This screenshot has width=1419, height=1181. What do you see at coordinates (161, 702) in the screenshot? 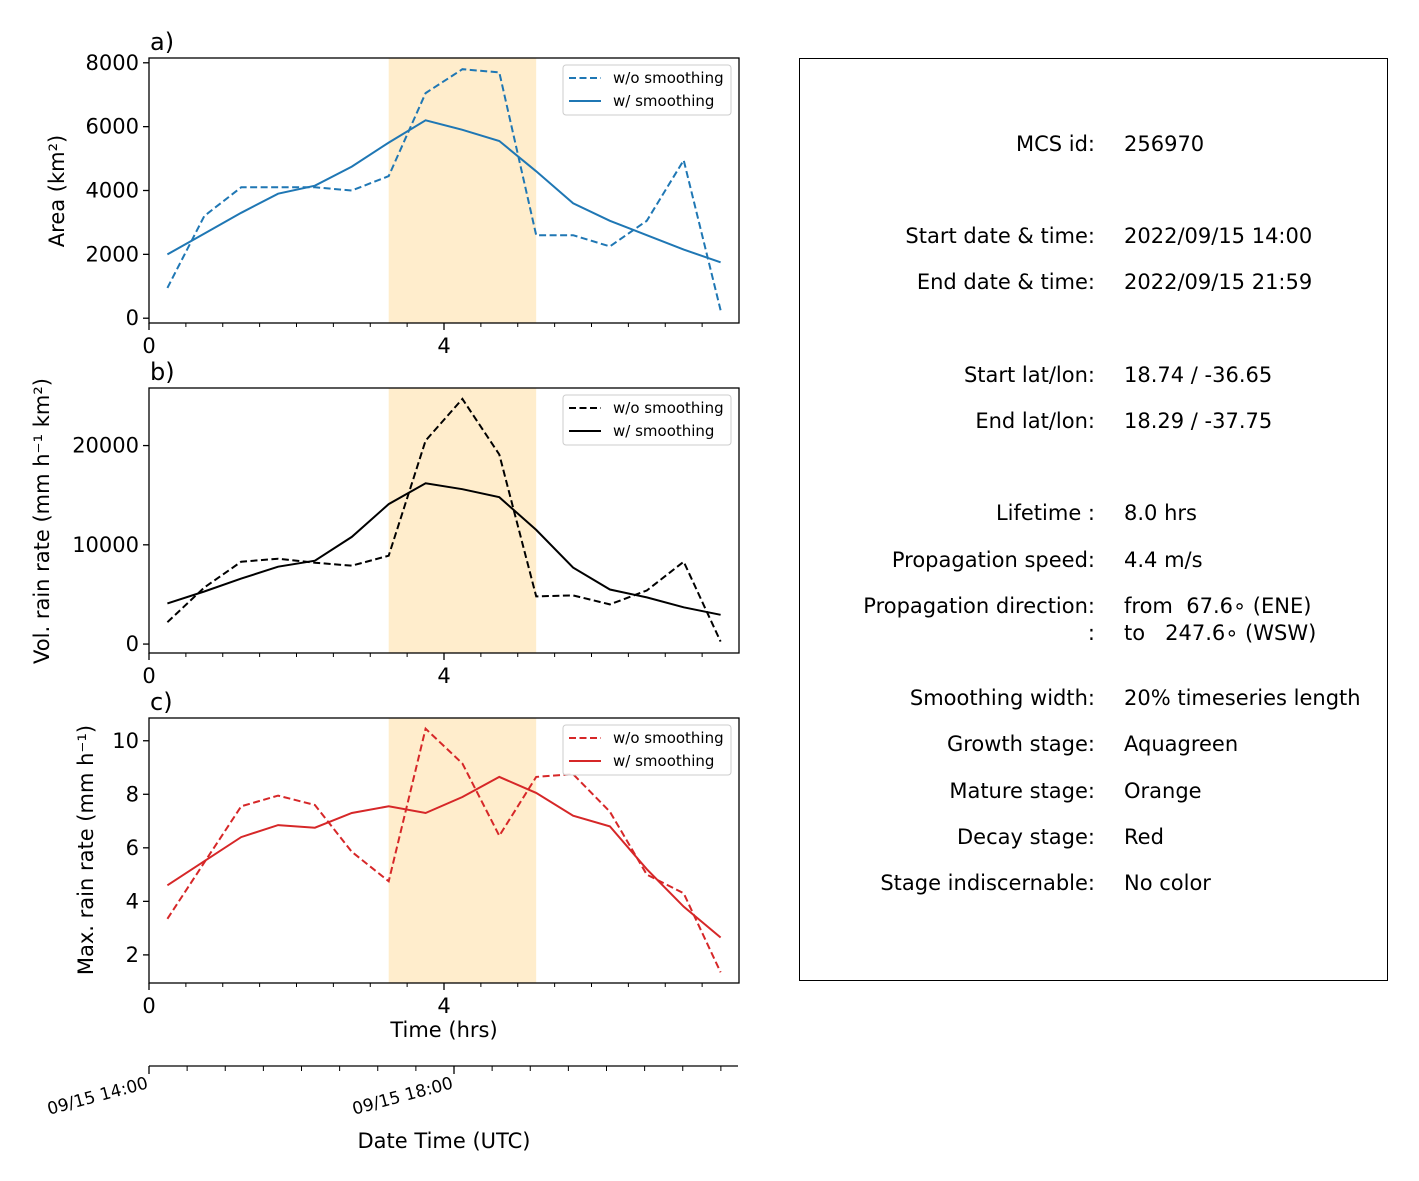
I see `panel-label-c: c)` at bounding box center [161, 702].